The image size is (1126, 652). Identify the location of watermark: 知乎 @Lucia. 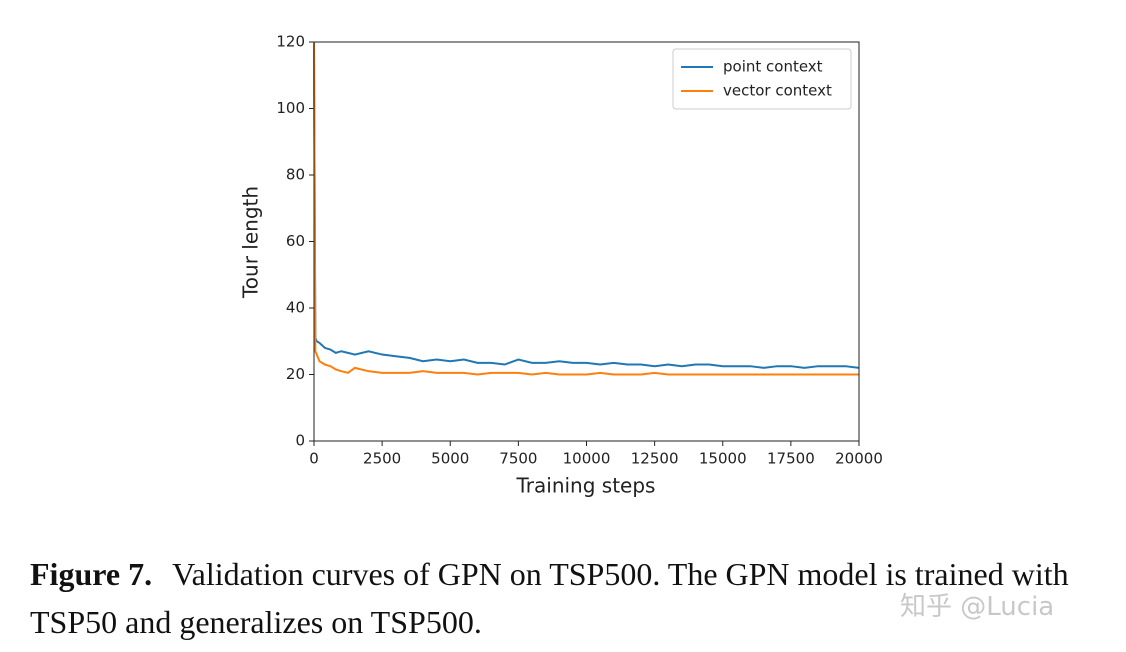
(977, 607).